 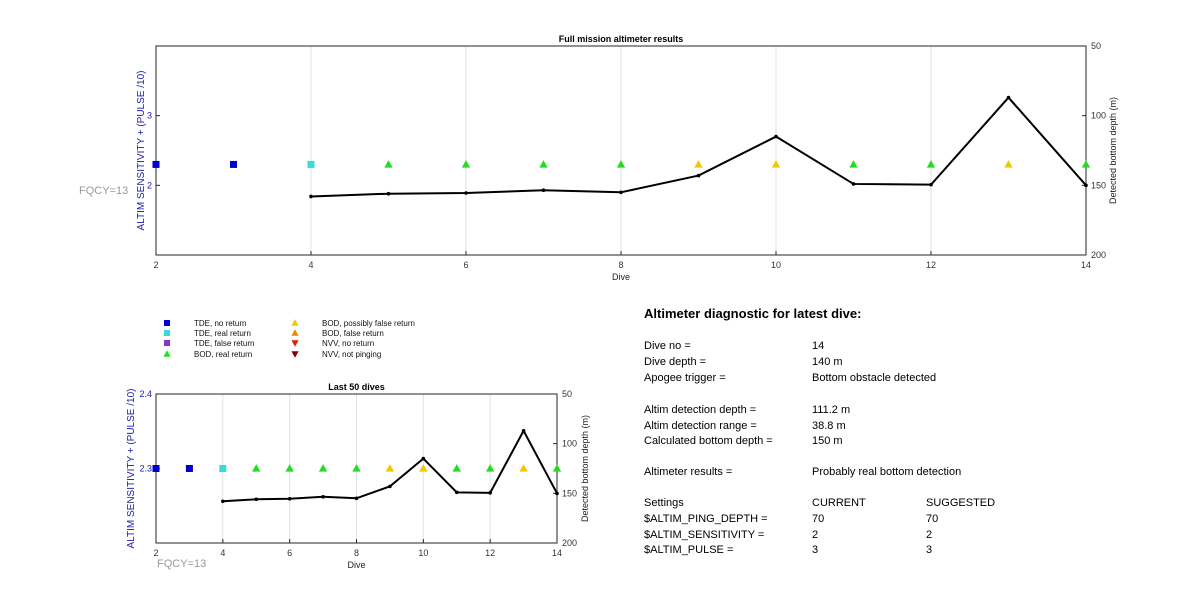 I want to click on bottom-y-axis-label: ALTIM SENSITIVITY + (PULSE /10), so click(x=131, y=469).